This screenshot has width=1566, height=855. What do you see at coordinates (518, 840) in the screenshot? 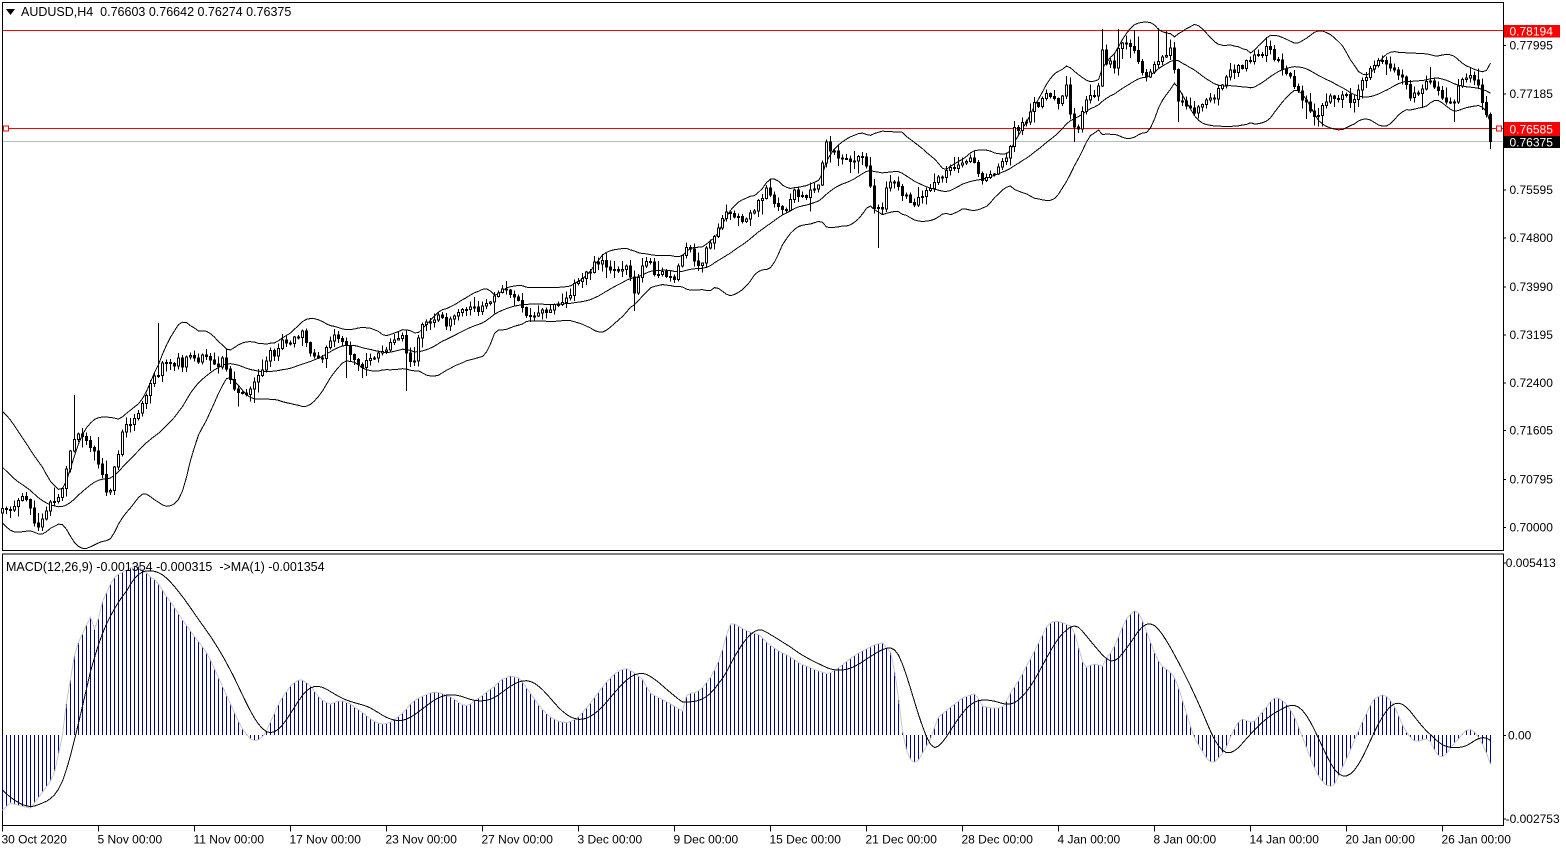
I see `svg-text: 27 Nov 00:00` at bounding box center [518, 840].